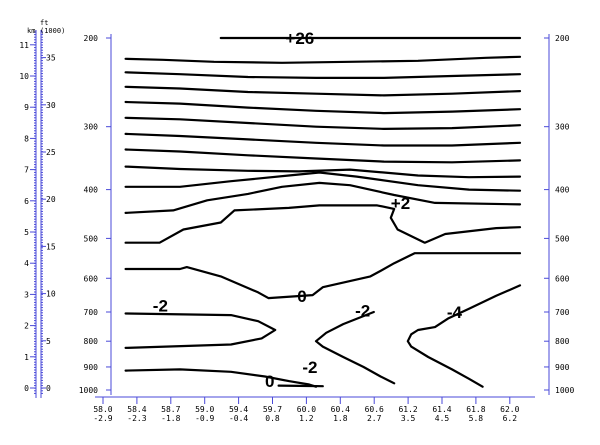  I want to click on km-tick-label: 3, so click(26, 294).